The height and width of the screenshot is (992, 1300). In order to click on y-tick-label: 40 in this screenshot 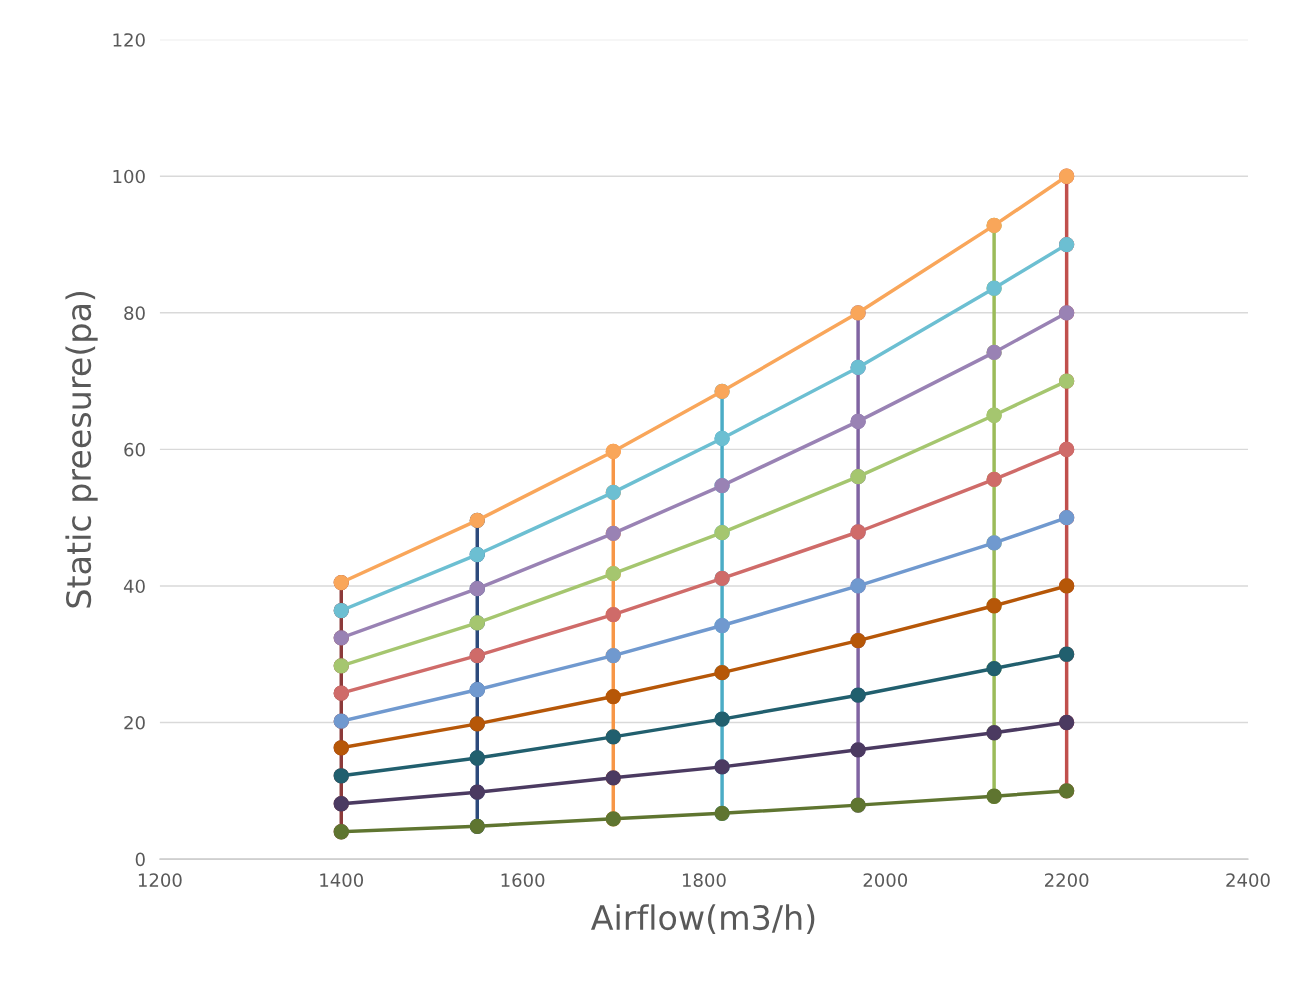, I will do `click(134, 586)`.